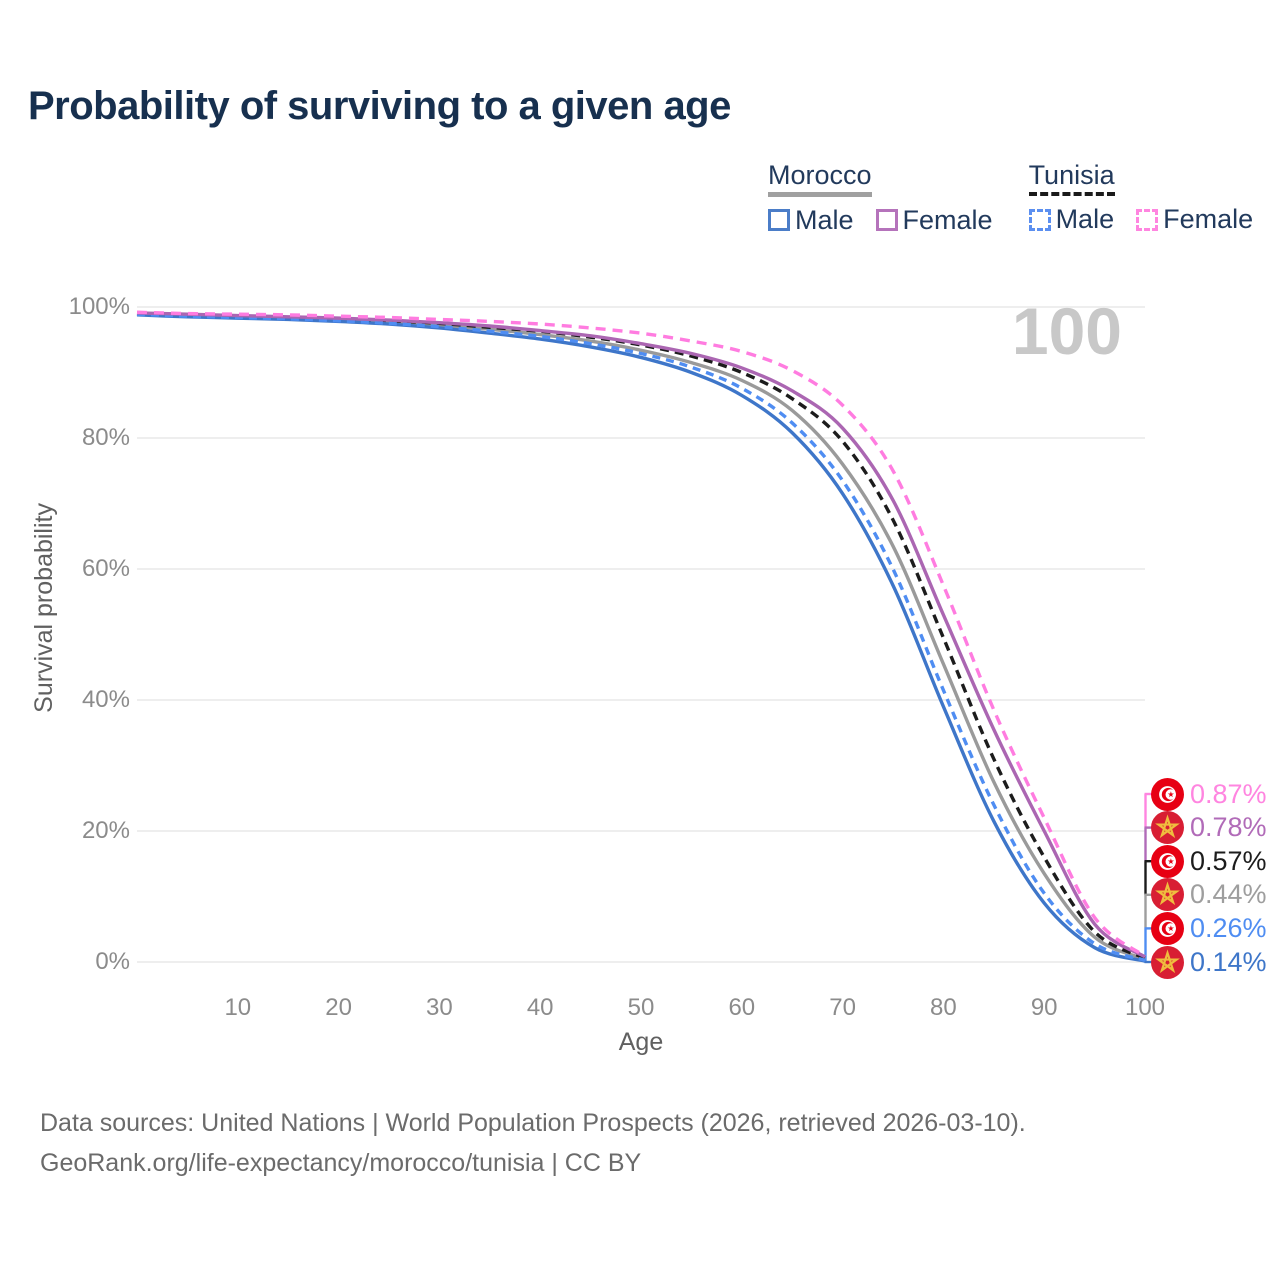 This screenshot has width=1280, height=1280. Describe the element at coordinates (943, 1007) in the screenshot. I see `x-tick-label: 80` at that location.